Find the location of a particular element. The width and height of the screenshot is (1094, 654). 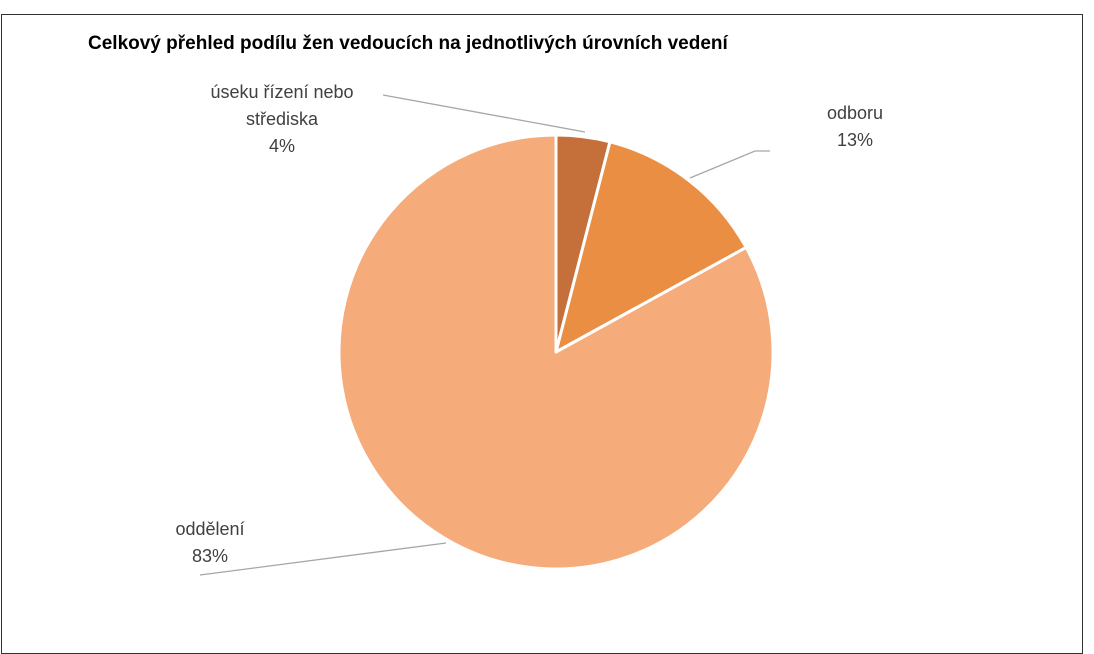

pie-slice is located at coordinates (651, 247).